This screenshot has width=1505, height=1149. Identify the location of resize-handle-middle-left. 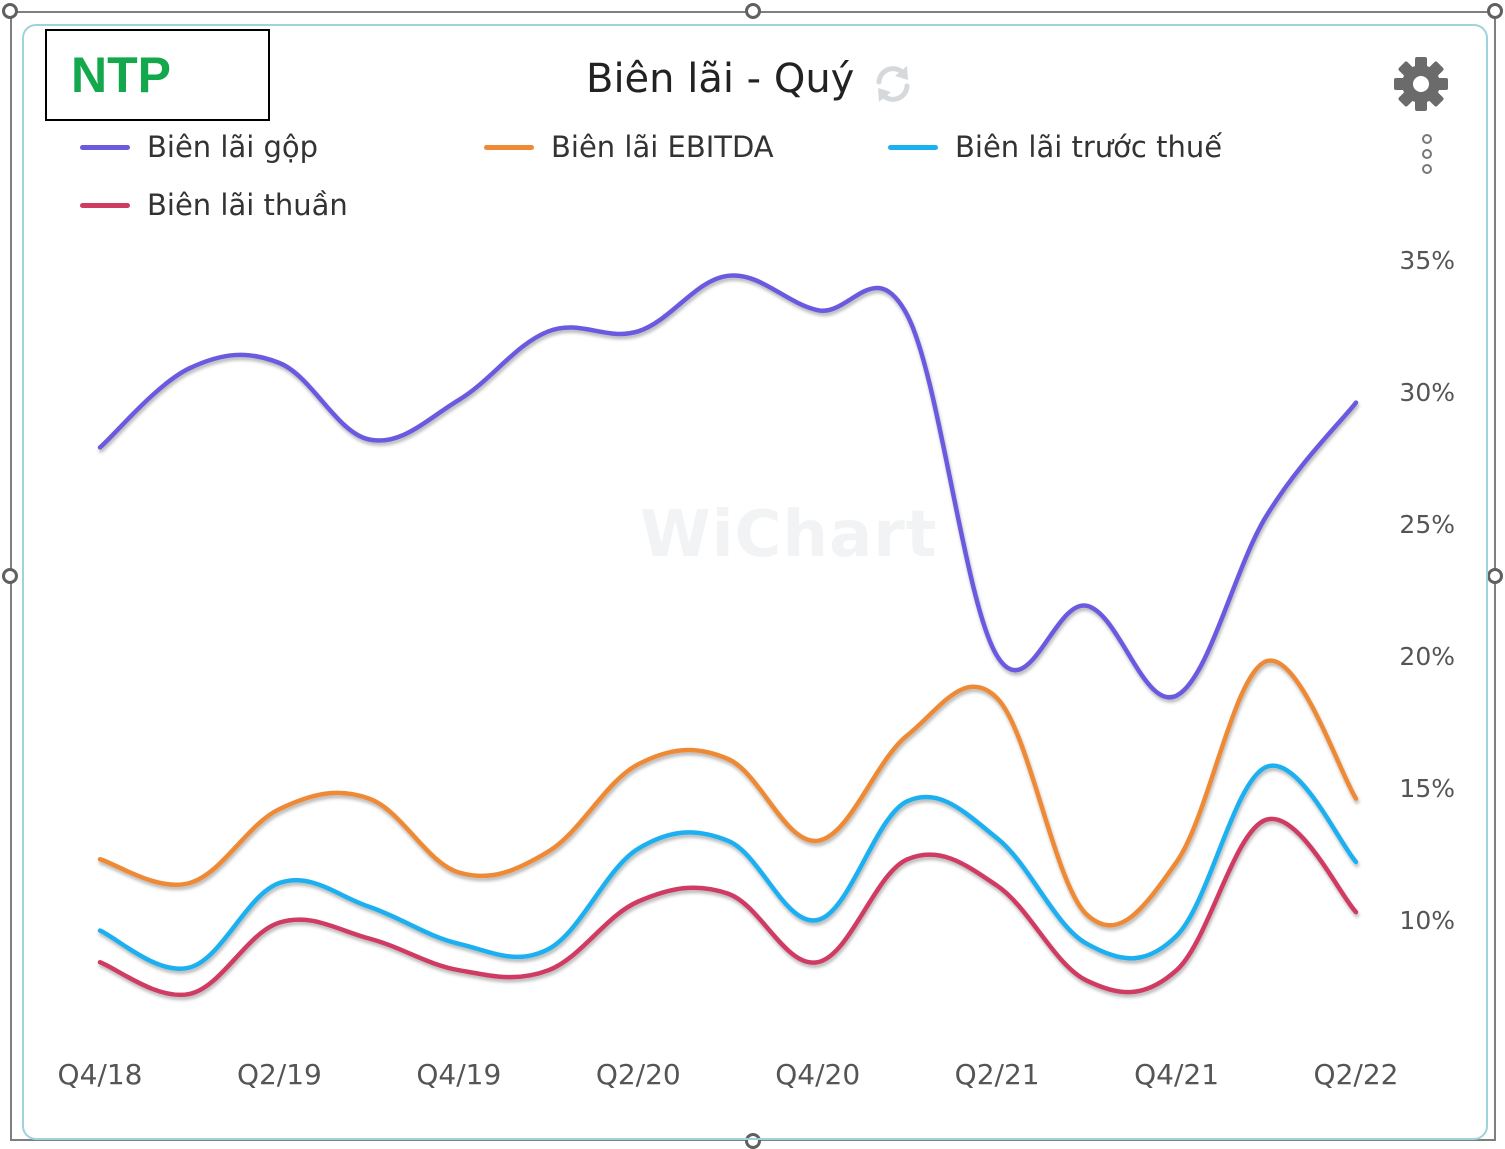
(10, 576).